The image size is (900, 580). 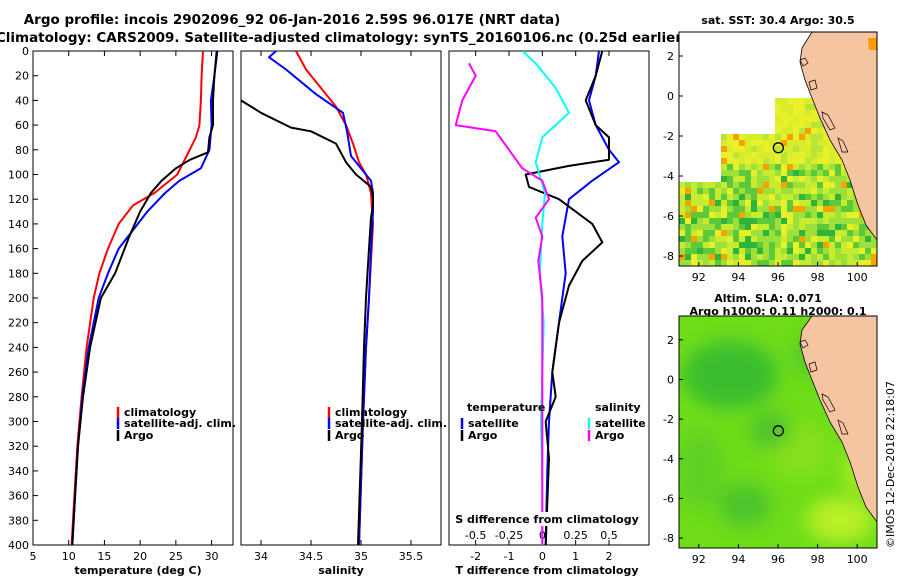 What do you see at coordinates (140, 556) in the screenshot?
I see `x-tick-label: 20` at bounding box center [140, 556].